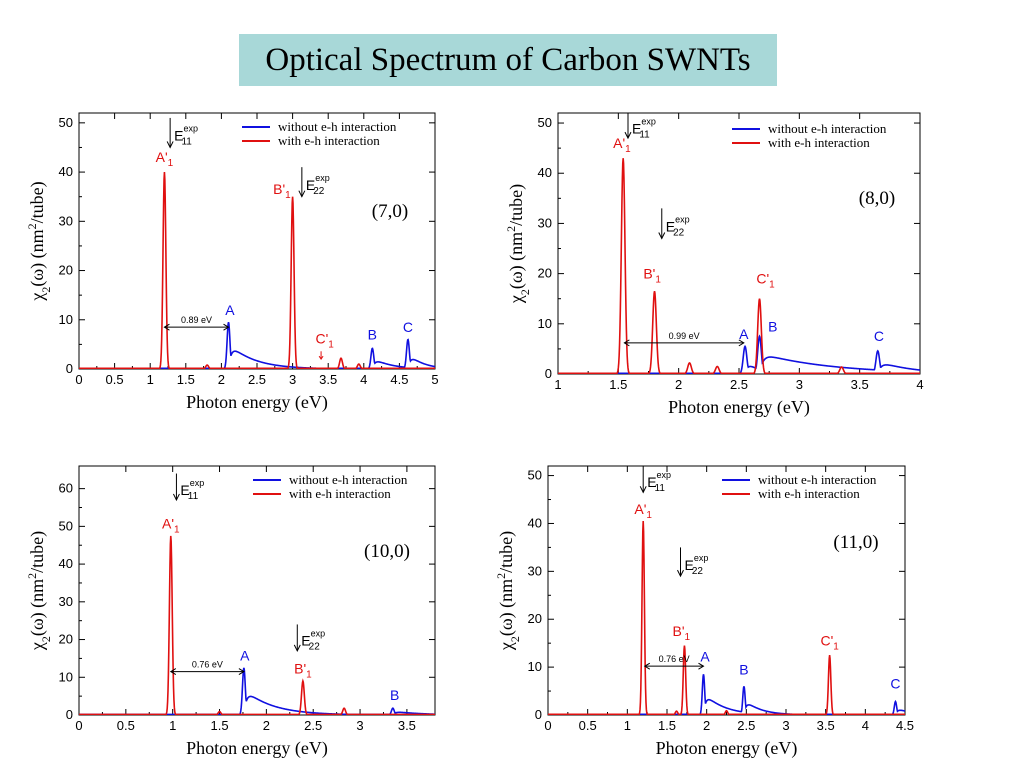 Image resolution: width=1024 pixels, height=768 pixels. I want to click on exp-marker-label: Eexp 11, so click(192, 490).